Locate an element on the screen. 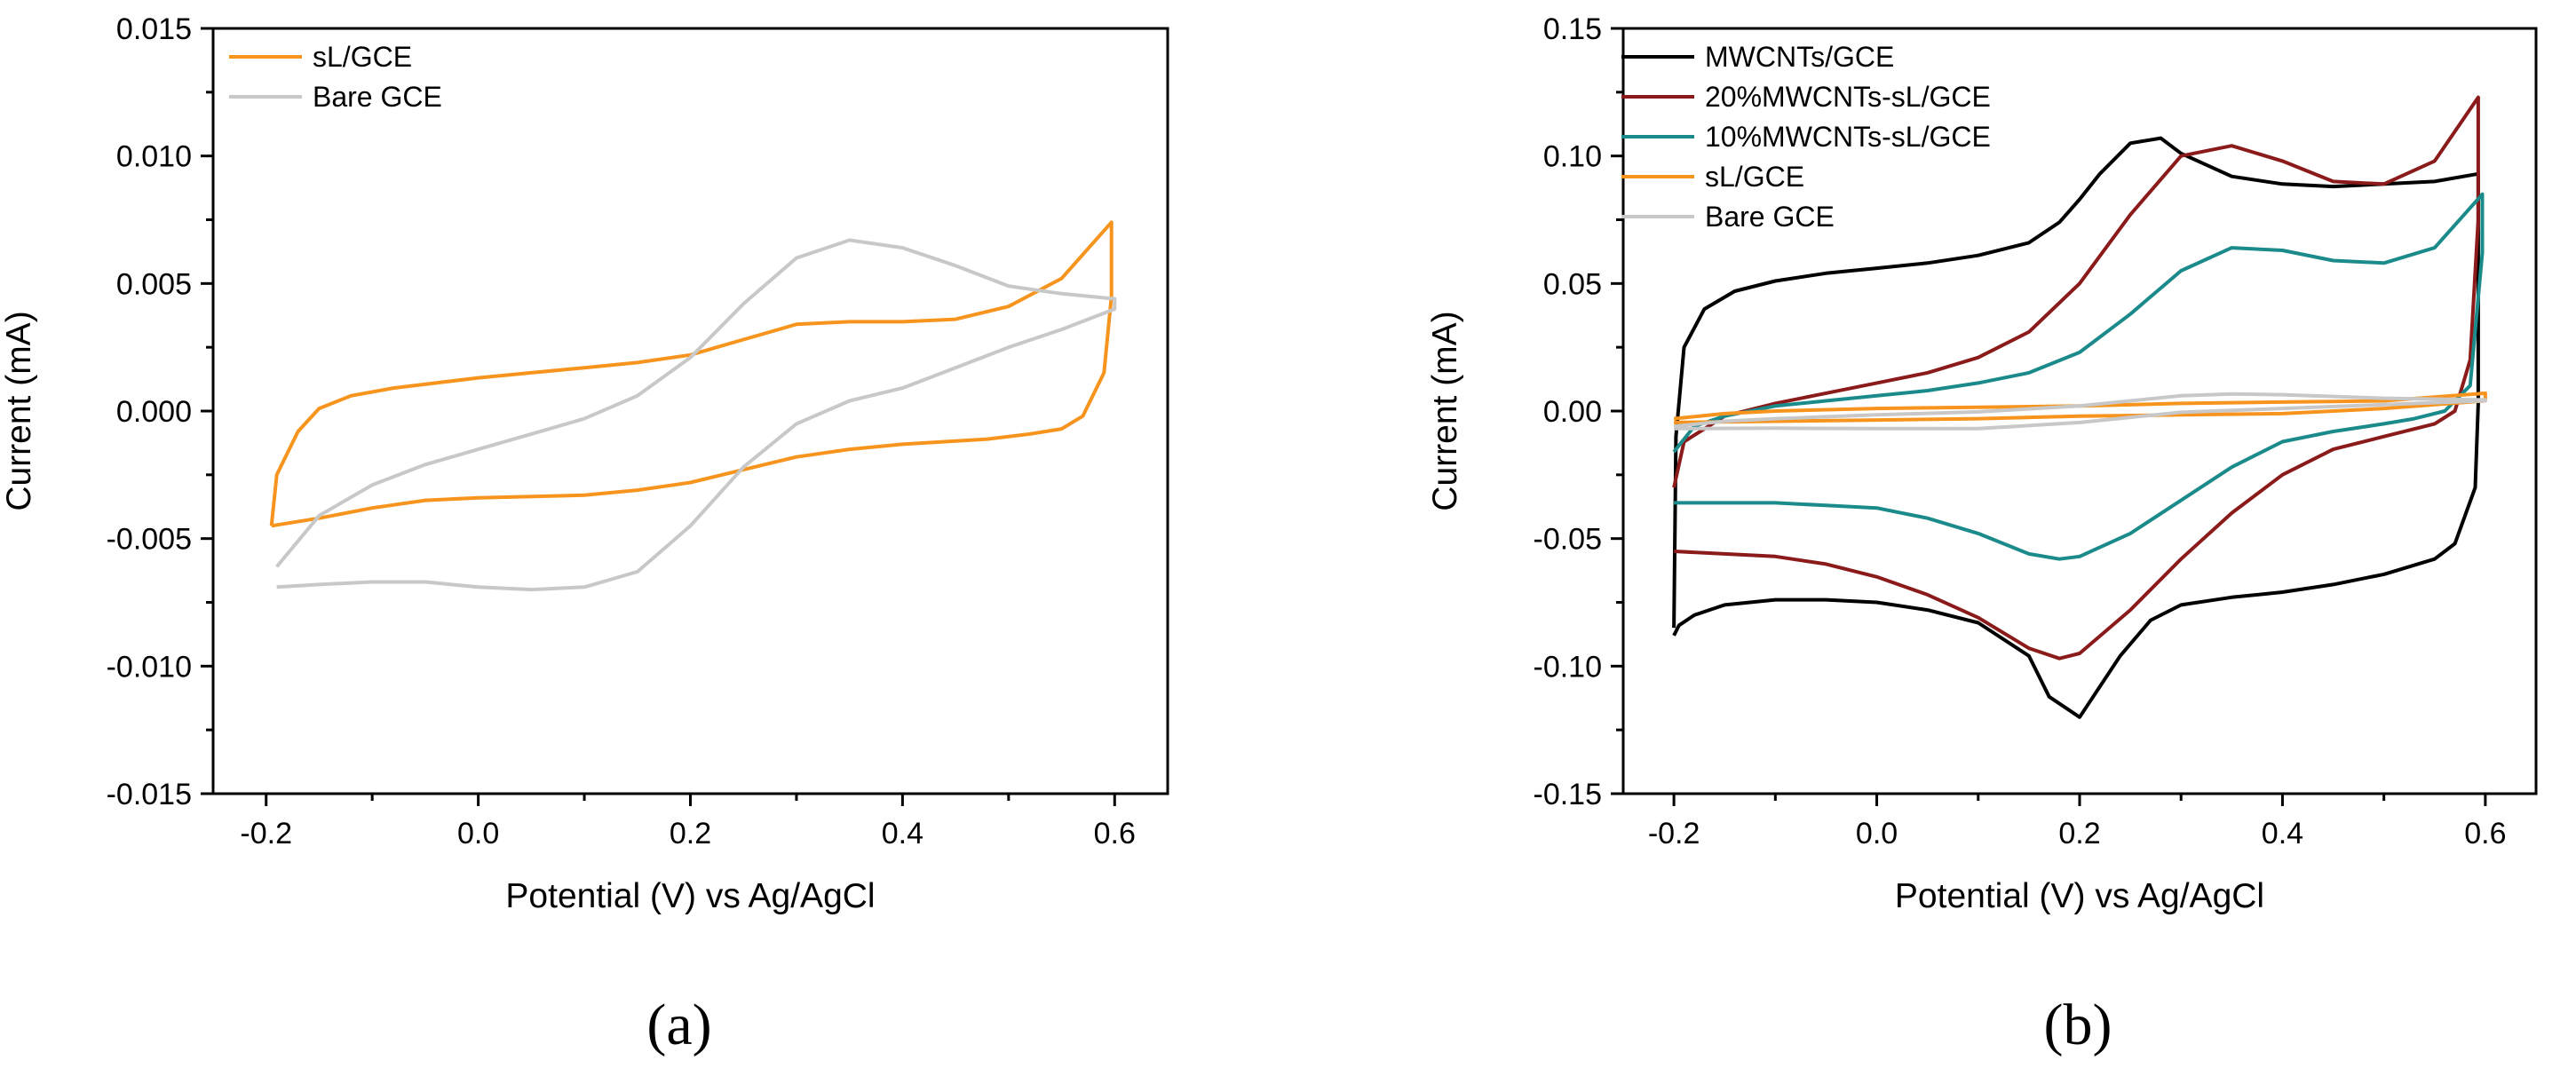  x-tick-label-b-2: 0.2 is located at coordinates (2079, 833).